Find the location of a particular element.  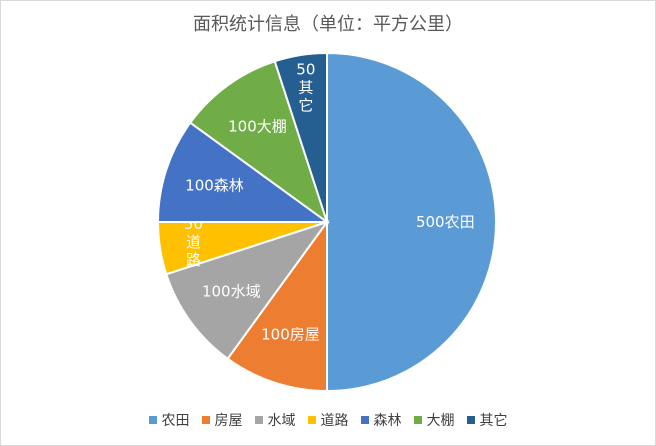

legend-item-1: 房屋 is located at coordinates (222, 420).